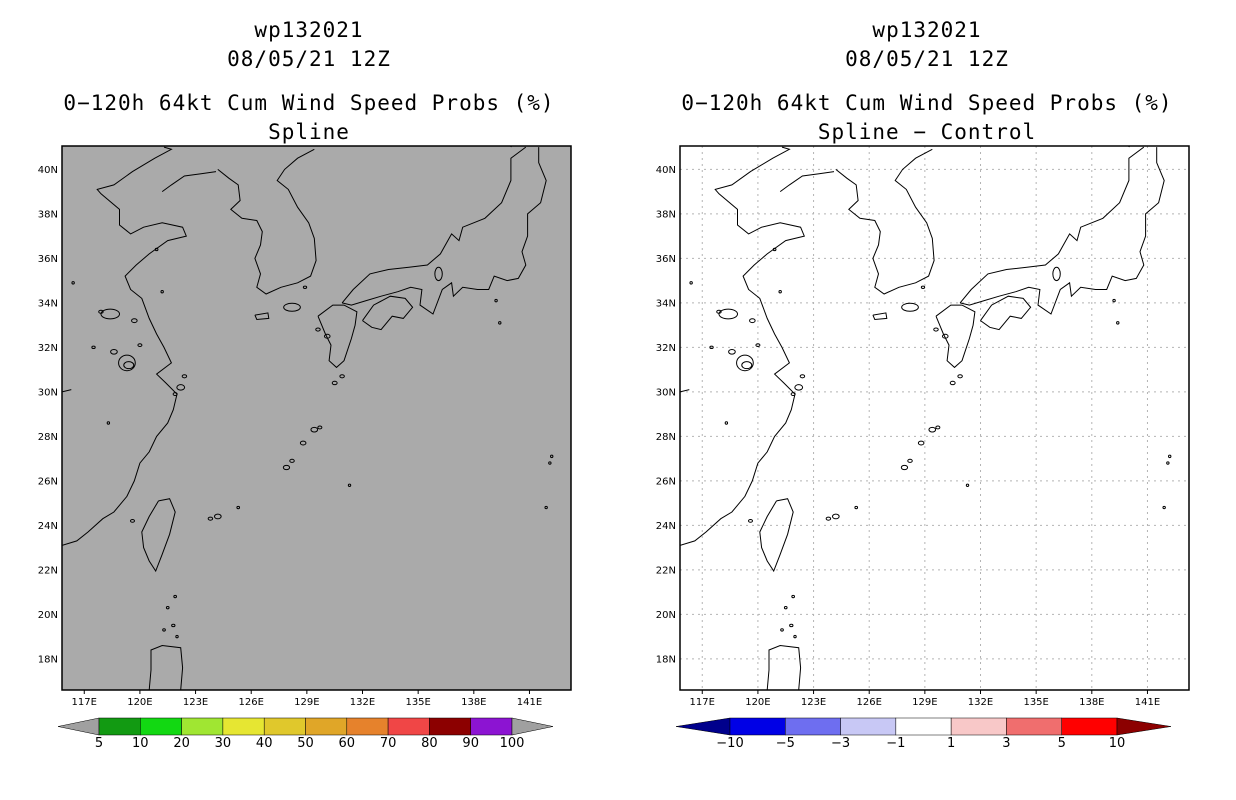 The image size is (1236, 800). What do you see at coordinates (1006, 313) in the screenshot?
I see `coastline-shikoku` at bounding box center [1006, 313].